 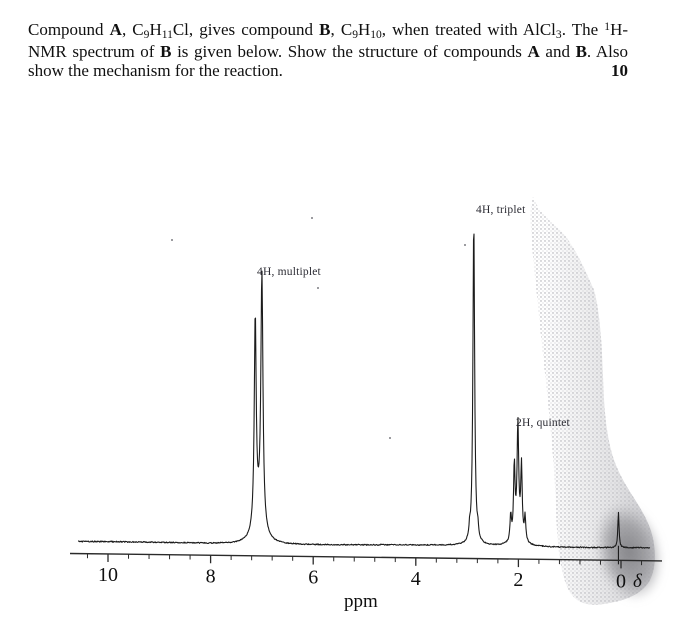 I want to click on question-line-3: 10 show the mechanism for the reaction., so click(x=328, y=71).